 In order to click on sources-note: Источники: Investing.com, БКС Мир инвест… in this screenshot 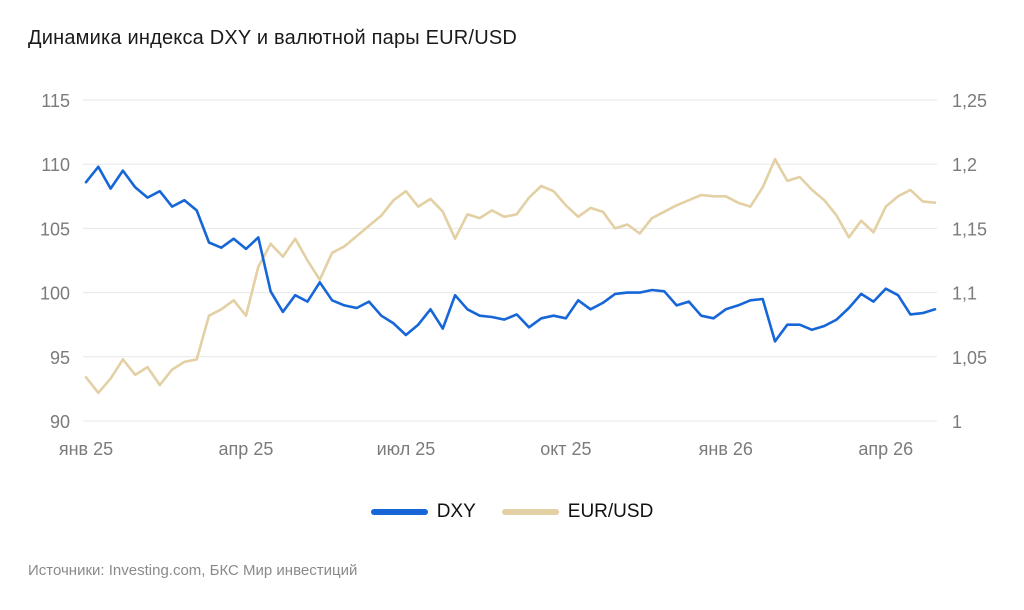, I will do `click(193, 570)`.